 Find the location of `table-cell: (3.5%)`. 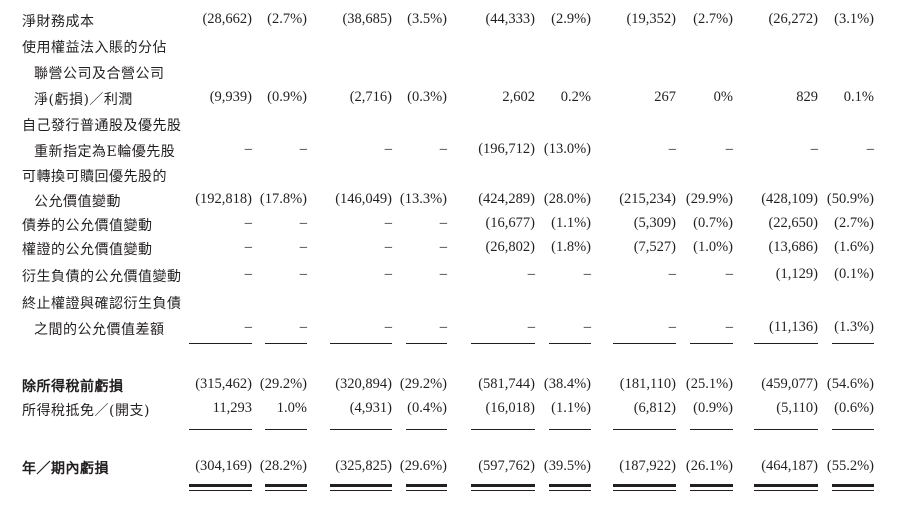

table-cell: (3.5%) is located at coordinates (427, 19).